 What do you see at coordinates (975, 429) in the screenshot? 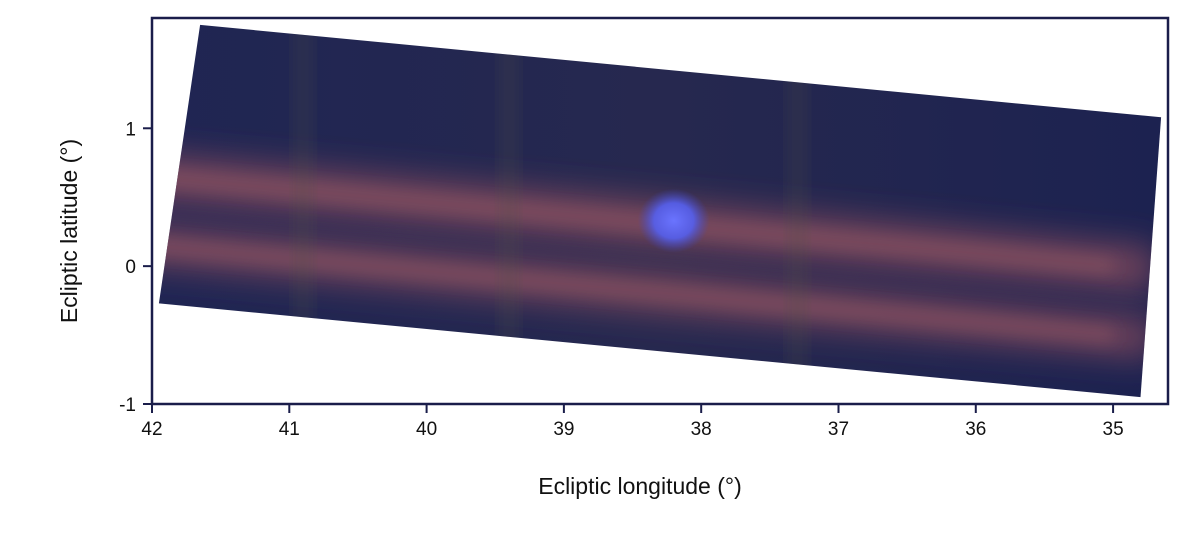
I see `x-tick-label: 36` at bounding box center [975, 429].